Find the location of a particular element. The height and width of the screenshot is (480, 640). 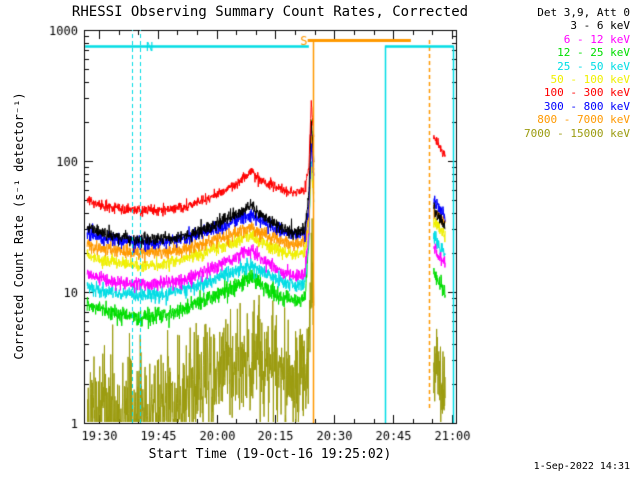

legend-entry: 50 - 100 keV is located at coordinates (590, 80).